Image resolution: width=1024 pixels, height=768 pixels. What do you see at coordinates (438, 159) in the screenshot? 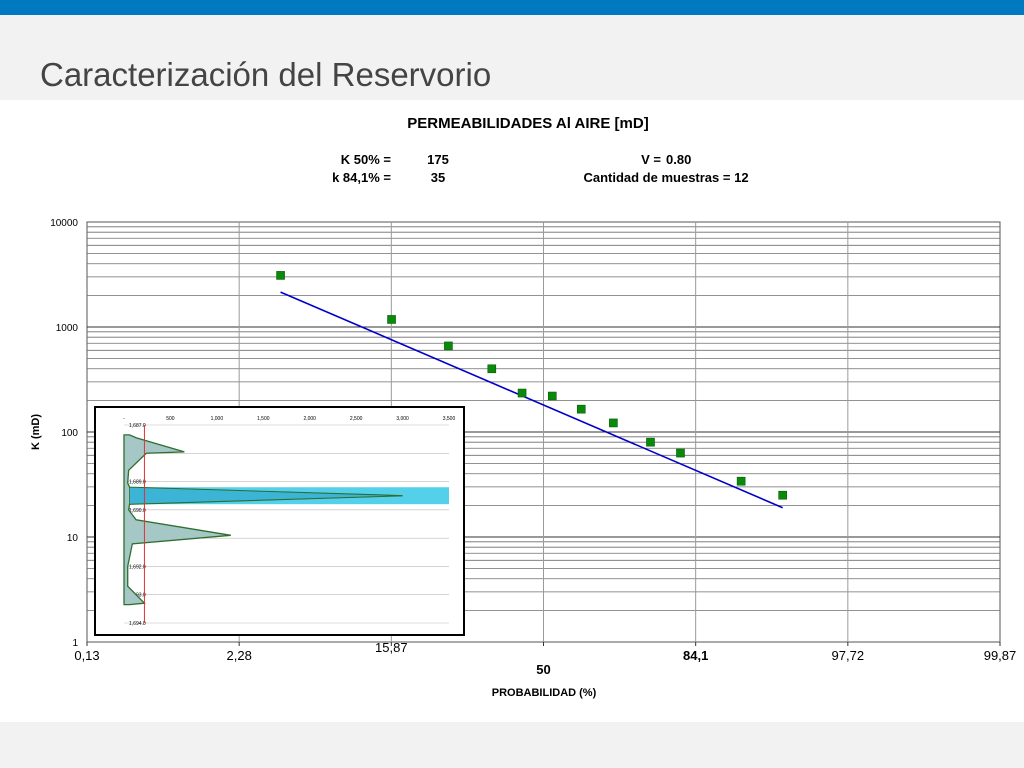
I see `k50-value: 175` at bounding box center [438, 159].